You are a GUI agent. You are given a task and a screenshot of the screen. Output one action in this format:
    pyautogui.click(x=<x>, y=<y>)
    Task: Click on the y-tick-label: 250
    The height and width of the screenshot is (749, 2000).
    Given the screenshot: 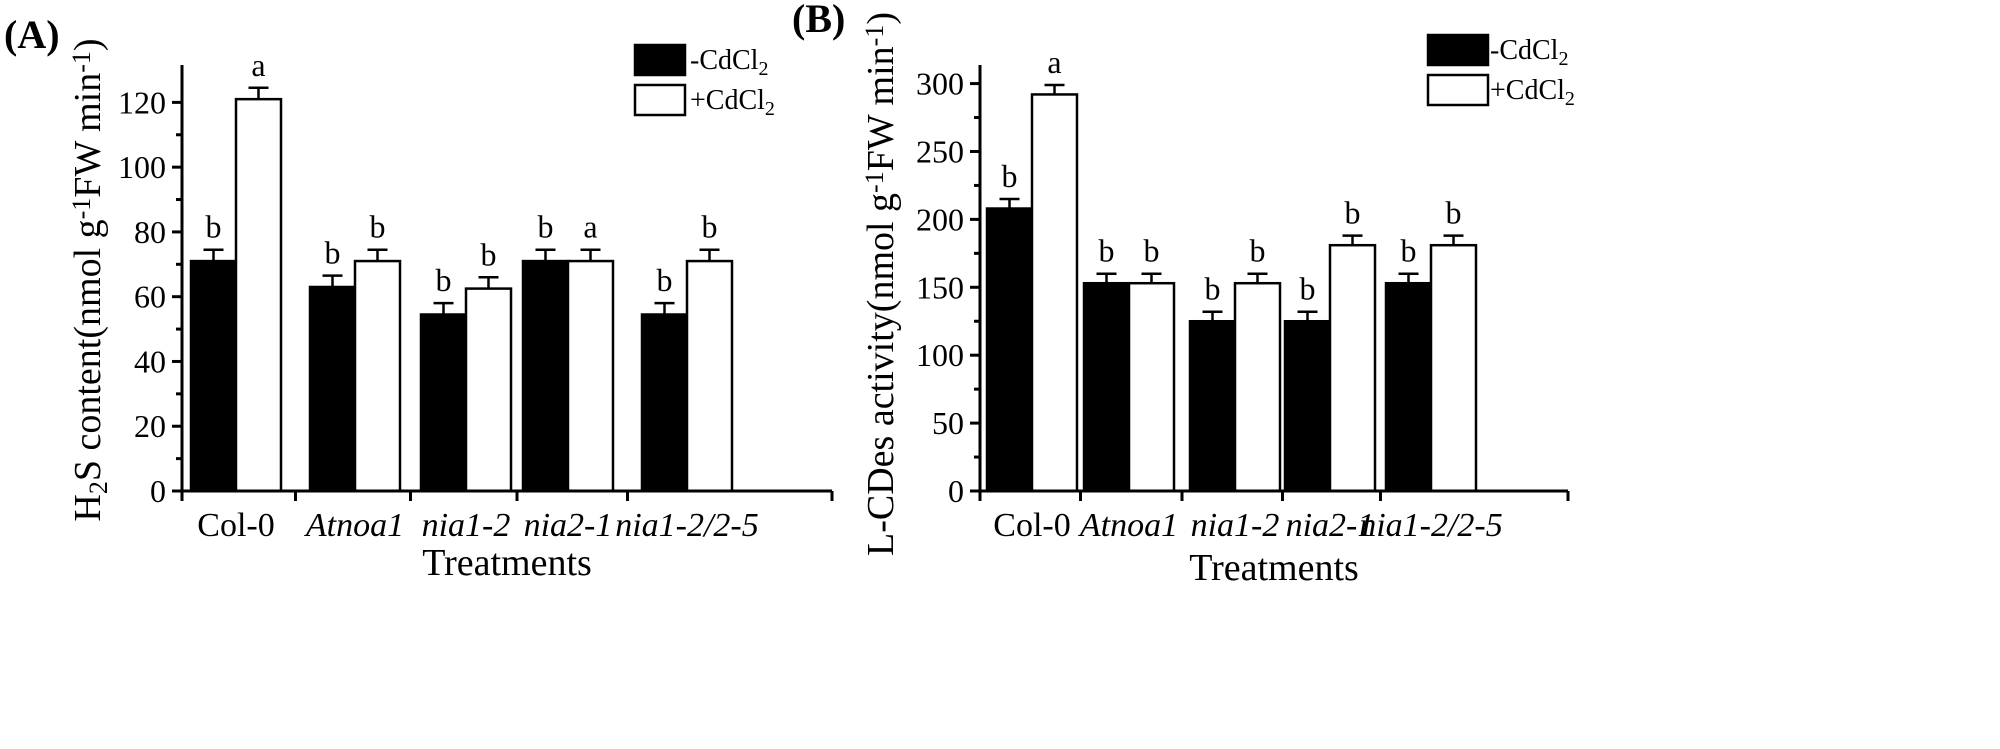 What is the action you would take?
    pyautogui.click(x=940, y=151)
    